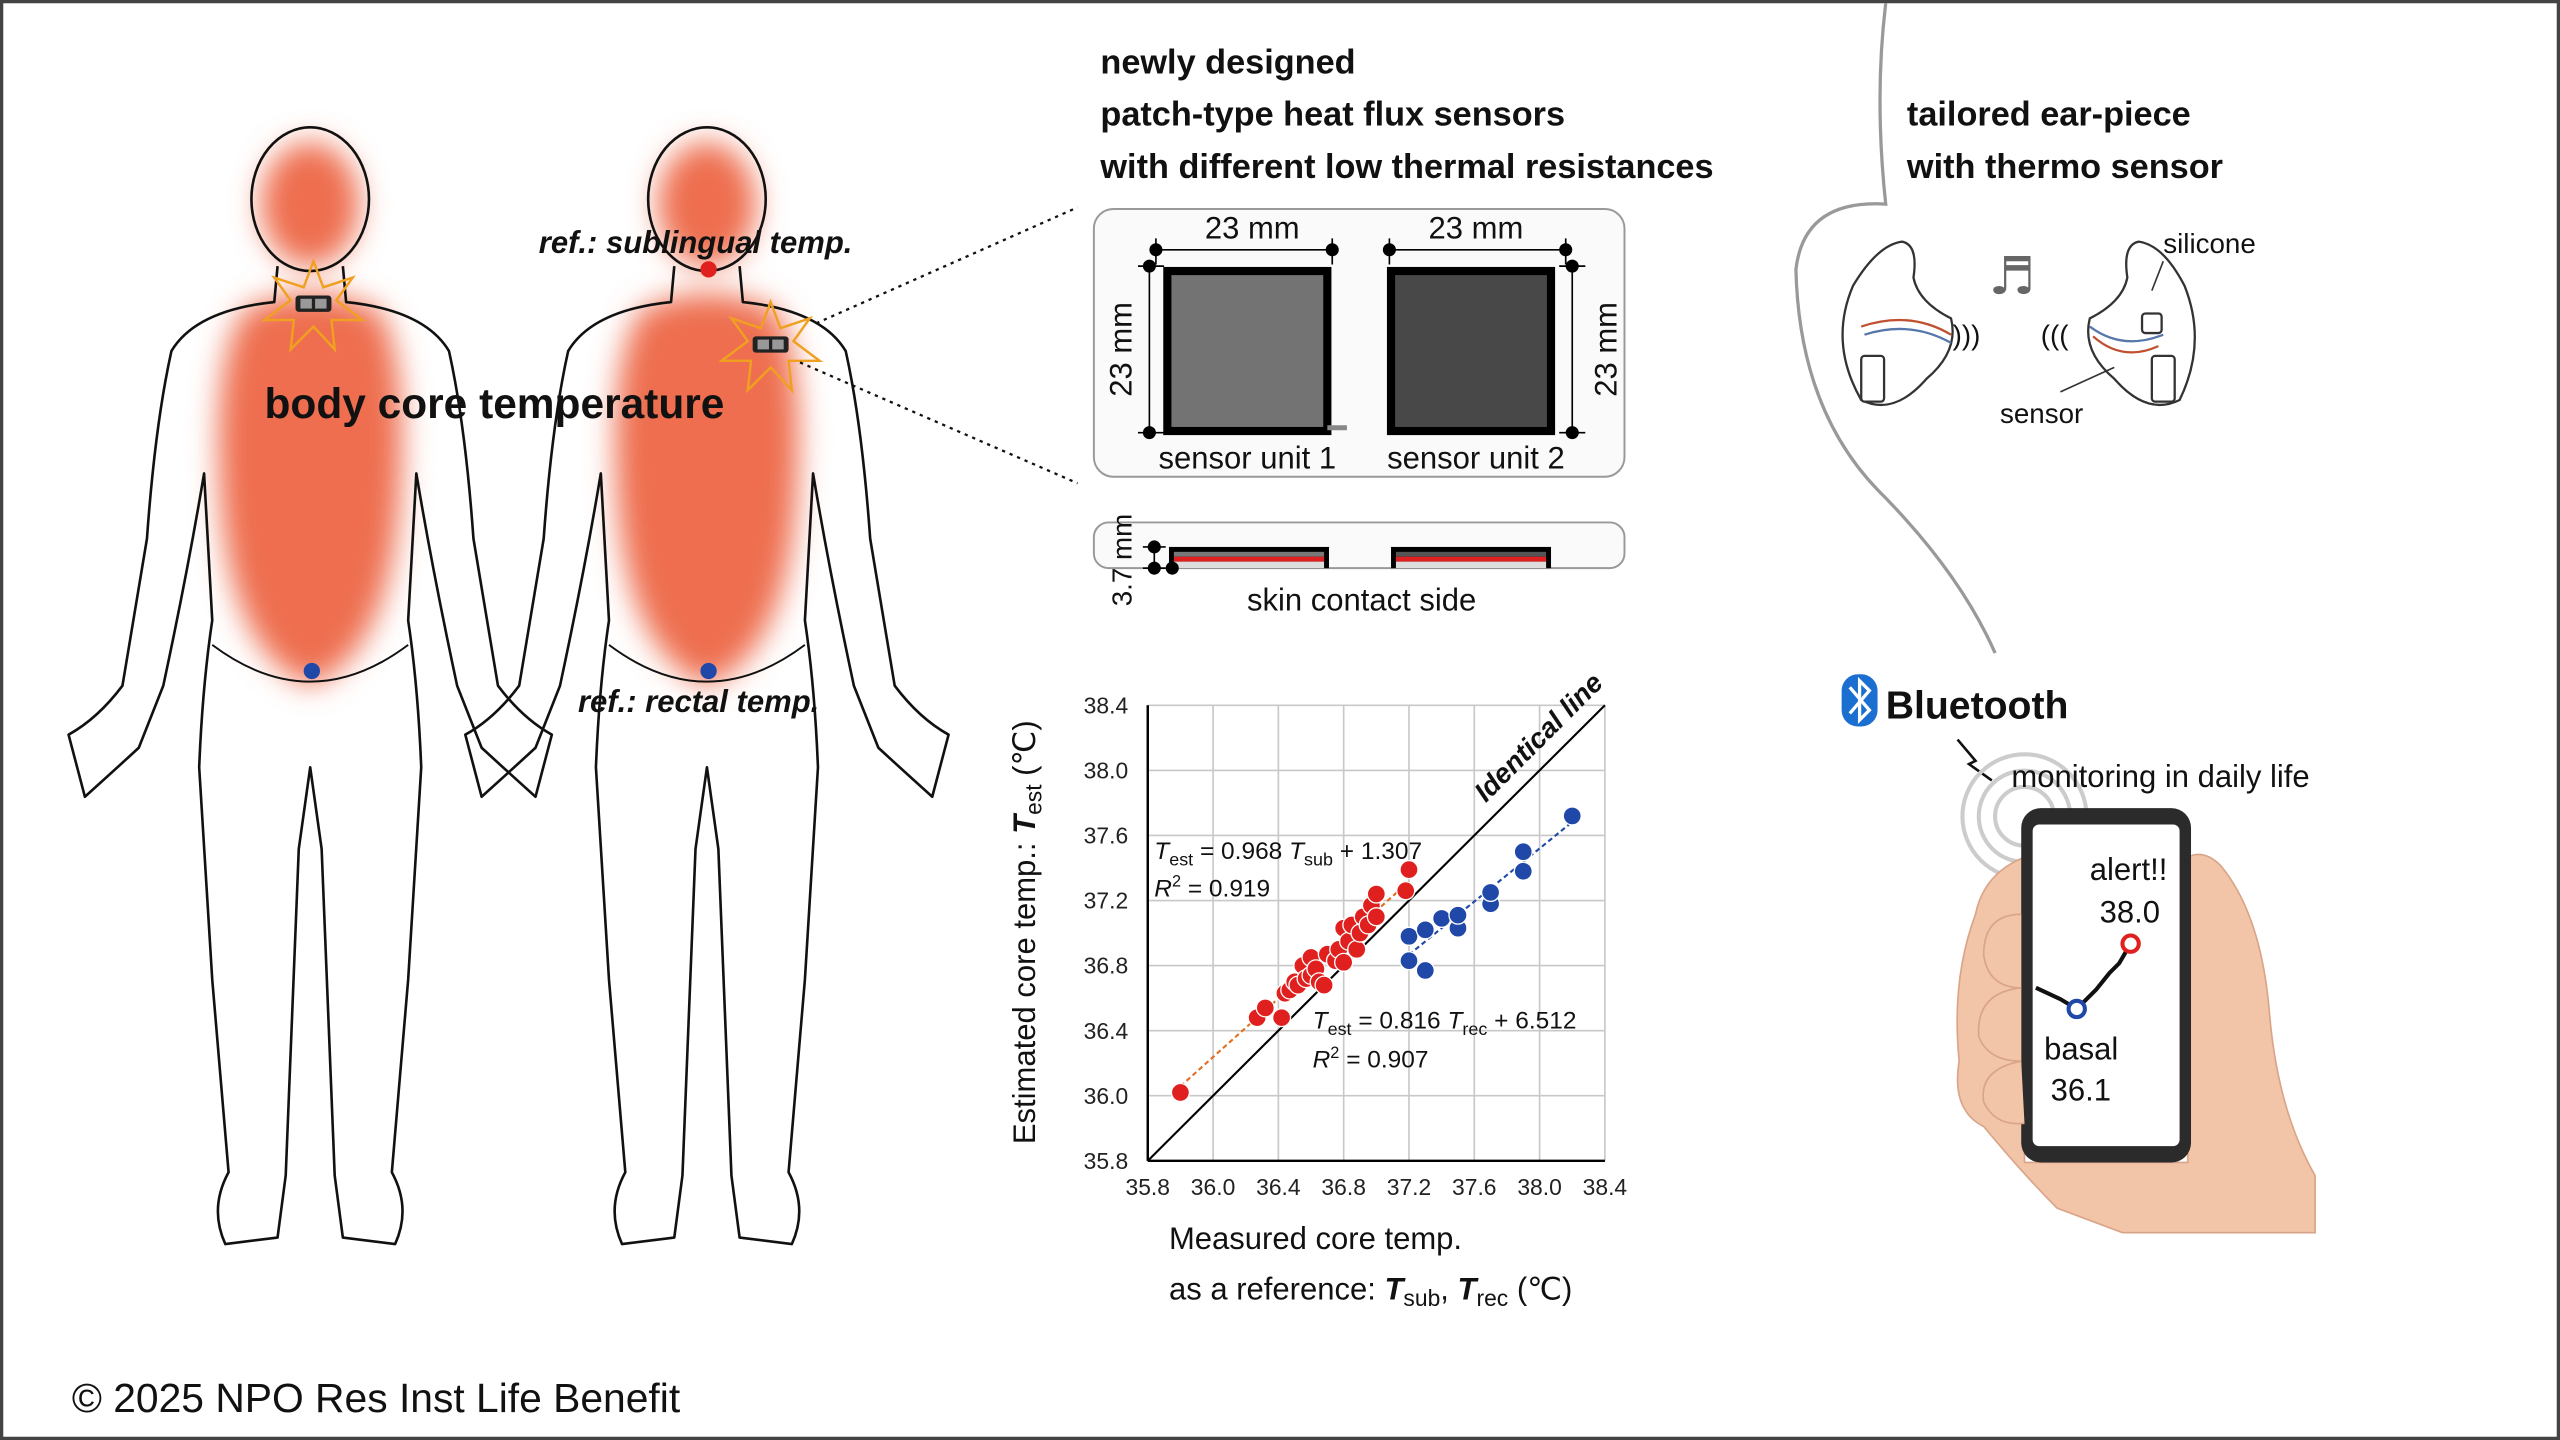 Image resolution: width=2560 pixels, height=1440 pixels. Describe the element at coordinates (2084, 977) in the screenshot. I see `temperature-trend-line` at that location.